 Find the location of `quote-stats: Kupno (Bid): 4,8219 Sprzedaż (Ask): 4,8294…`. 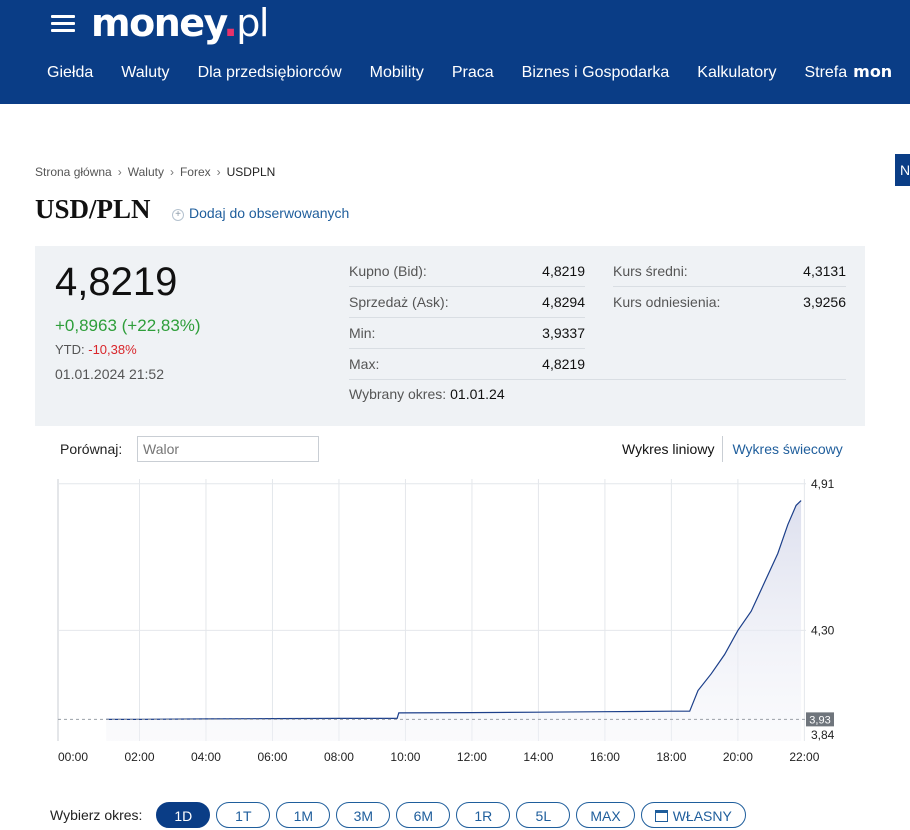

quote-stats: Kupno (Bid): 4,8219 Sprzedaż (Ask): 4,8294… is located at coordinates (467, 318).